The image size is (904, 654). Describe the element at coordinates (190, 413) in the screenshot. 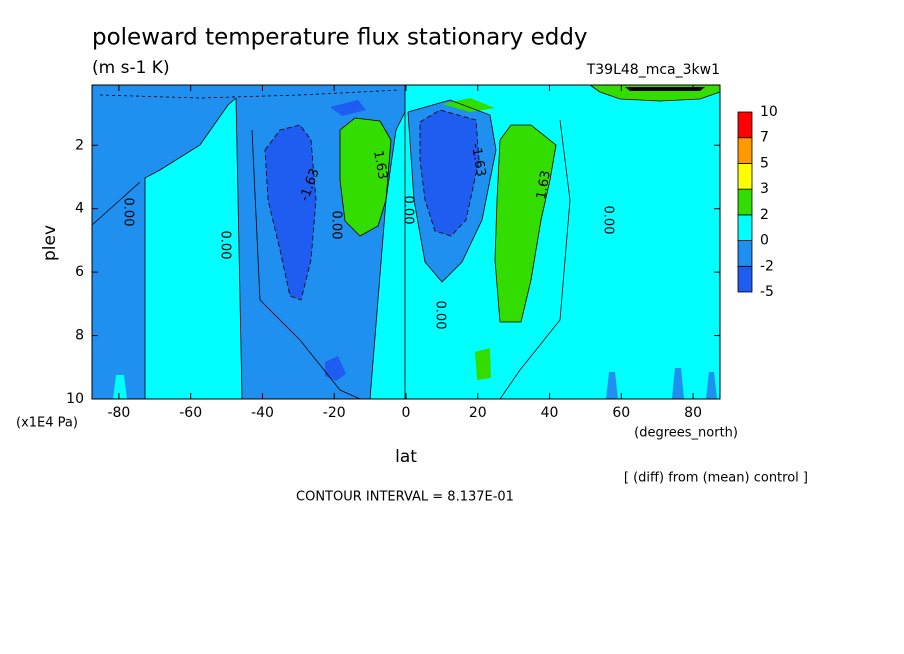

I see `x-tick-label: -60` at that location.